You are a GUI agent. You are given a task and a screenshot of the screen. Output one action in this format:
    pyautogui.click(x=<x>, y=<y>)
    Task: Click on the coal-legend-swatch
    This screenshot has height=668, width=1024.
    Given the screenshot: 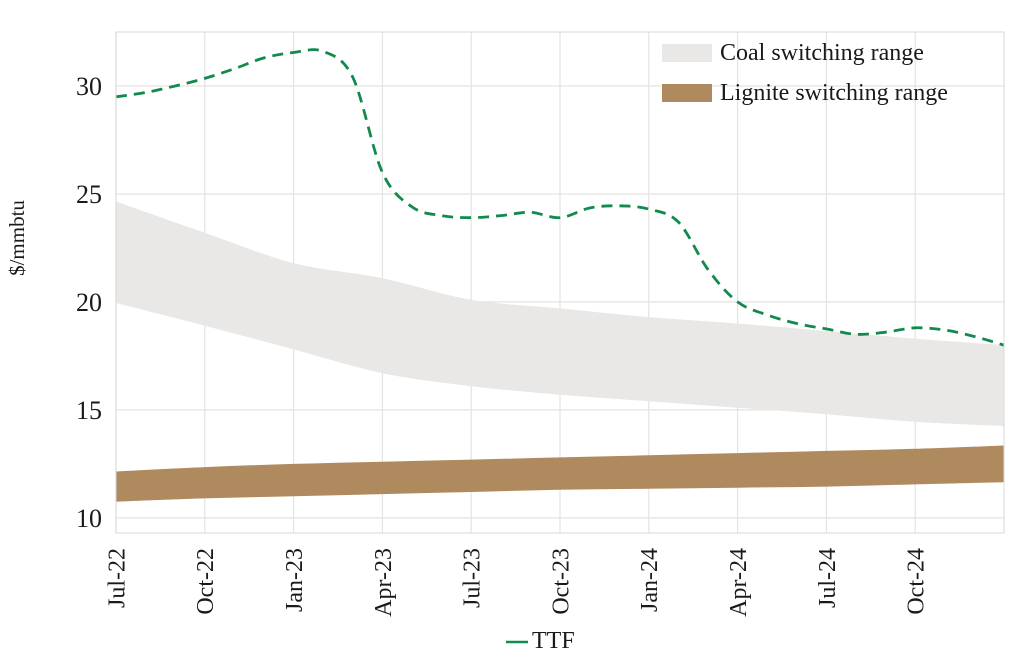 What is the action you would take?
    pyautogui.click(x=687, y=53)
    